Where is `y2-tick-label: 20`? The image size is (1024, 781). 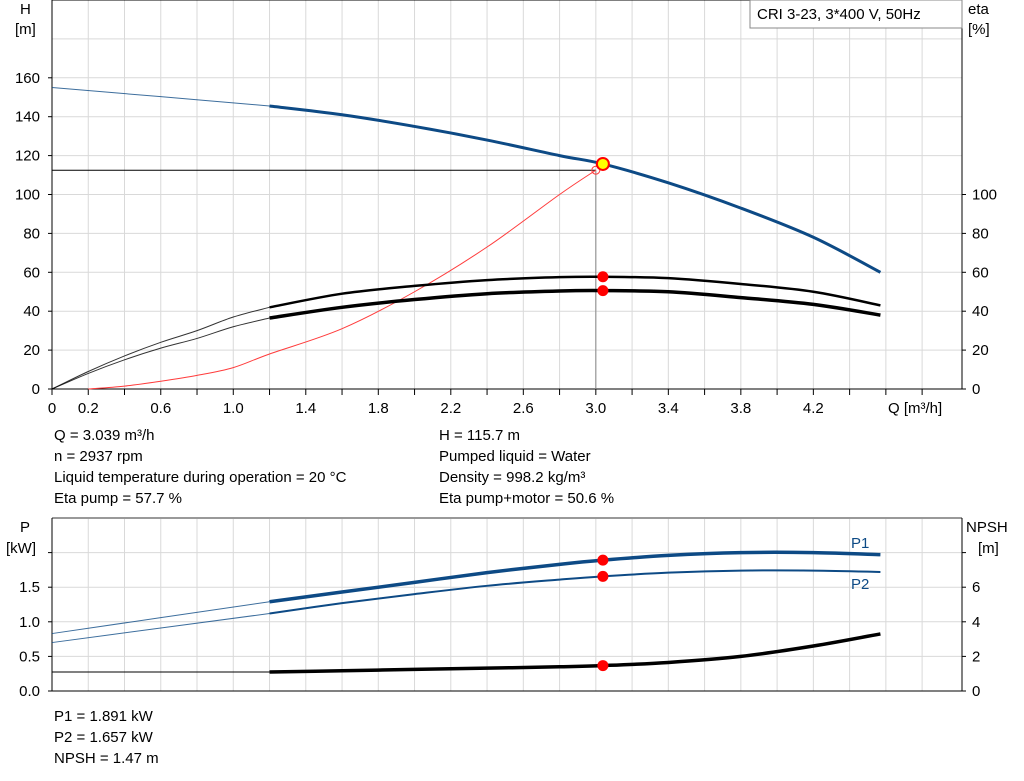 y2-tick-label: 20 is located at coordinates (980, 350).